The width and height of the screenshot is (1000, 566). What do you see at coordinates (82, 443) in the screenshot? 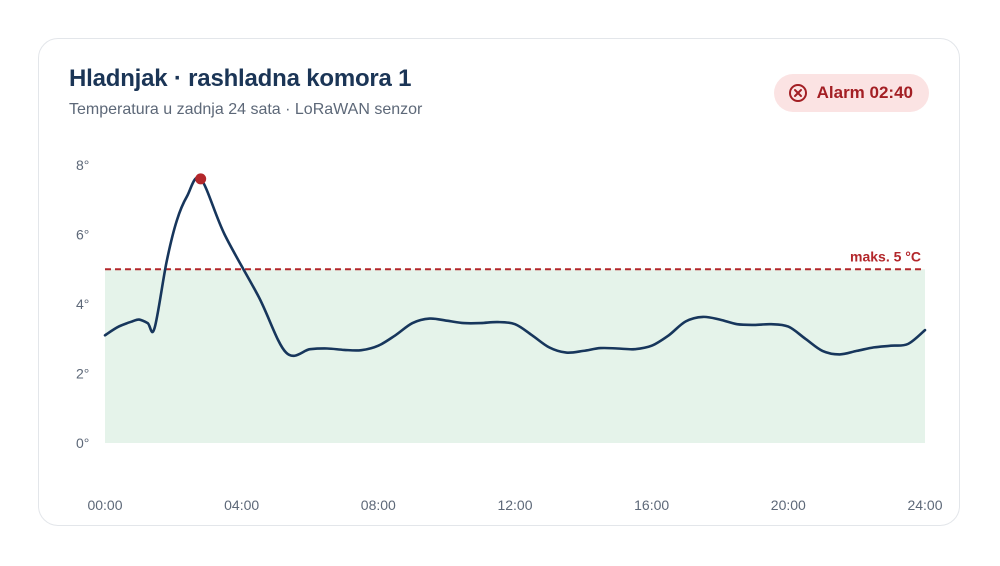
I see `y-tick-label: 0°` at bounding box center [82, 443].